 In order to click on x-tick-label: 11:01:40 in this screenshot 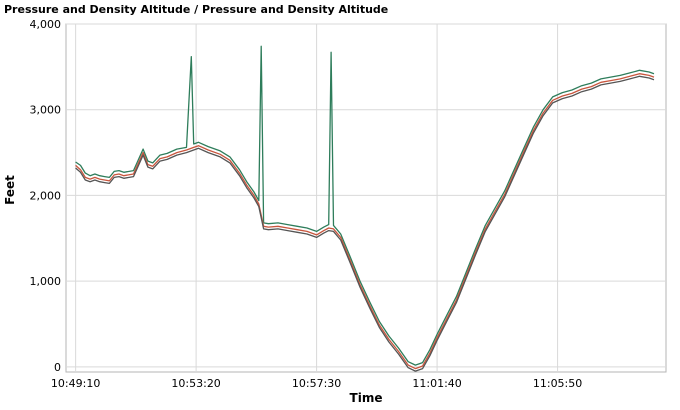, I will do `click(436, 383)`.